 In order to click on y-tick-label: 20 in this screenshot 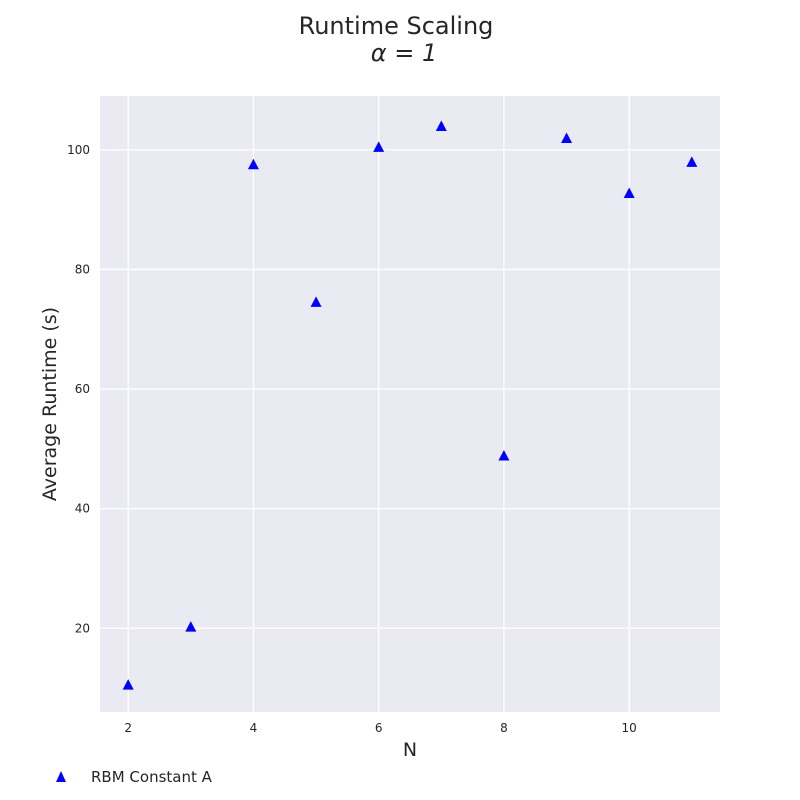, I will do `click(82, 628)`.